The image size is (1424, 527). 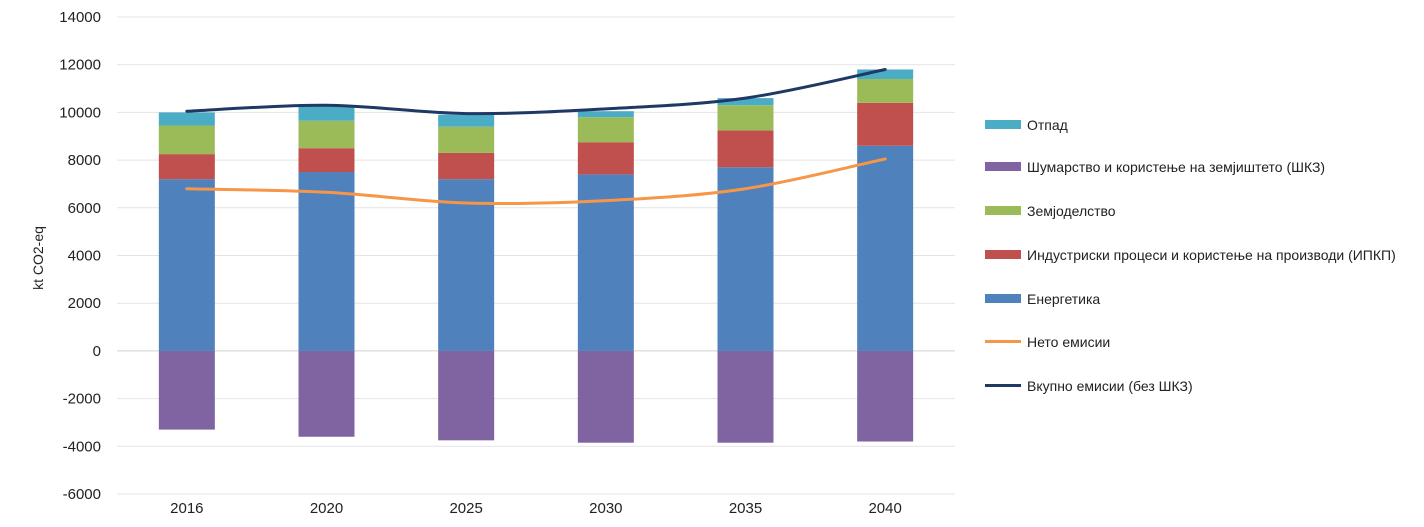 What do you see at coordinates (1003, 210) in the screenshot?
I see `legend-swatch-agriculture` at bounding box center [1003, 210].